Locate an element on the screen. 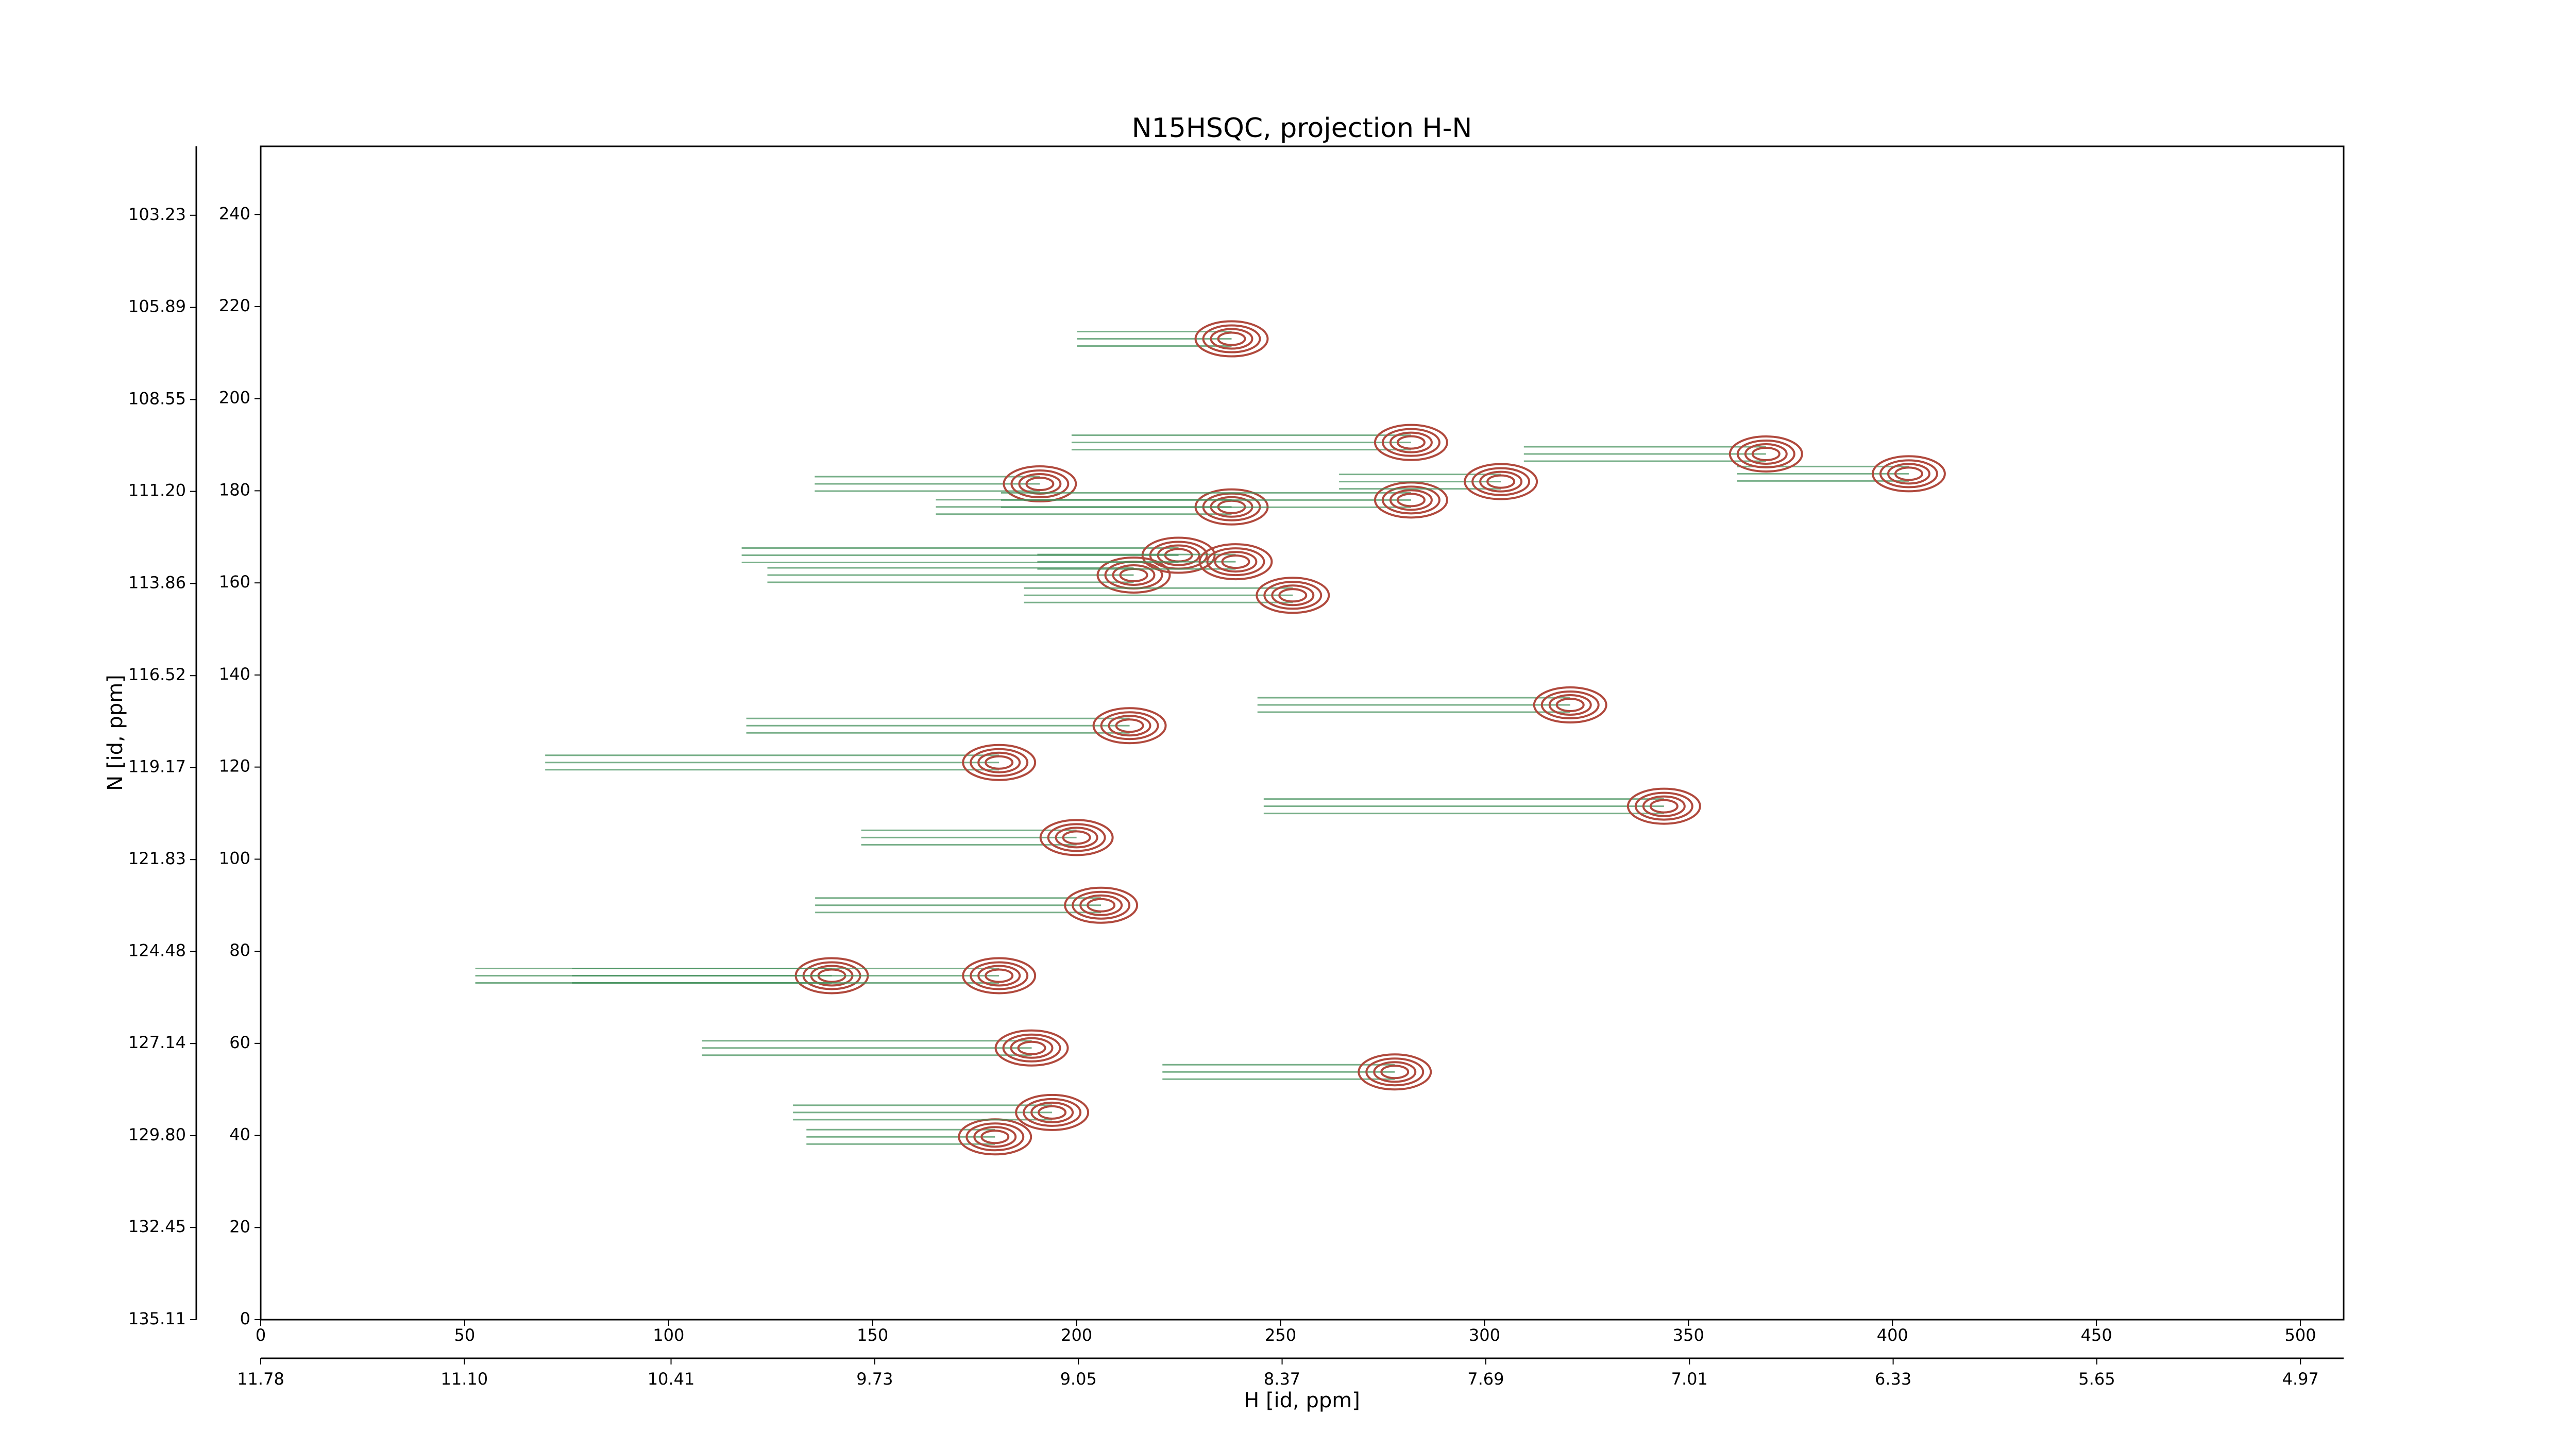  x-tick-label: 150 is located at coordinates (872, 1335).